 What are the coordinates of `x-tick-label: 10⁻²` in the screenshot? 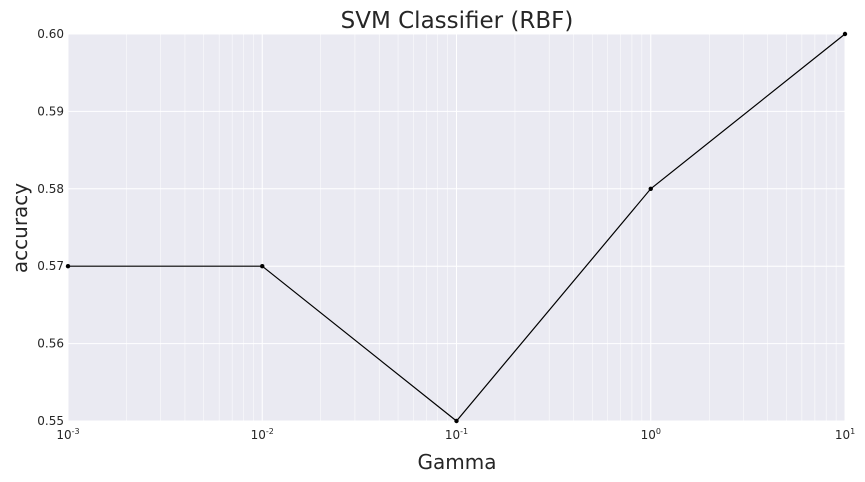 It's located at (262, 434).